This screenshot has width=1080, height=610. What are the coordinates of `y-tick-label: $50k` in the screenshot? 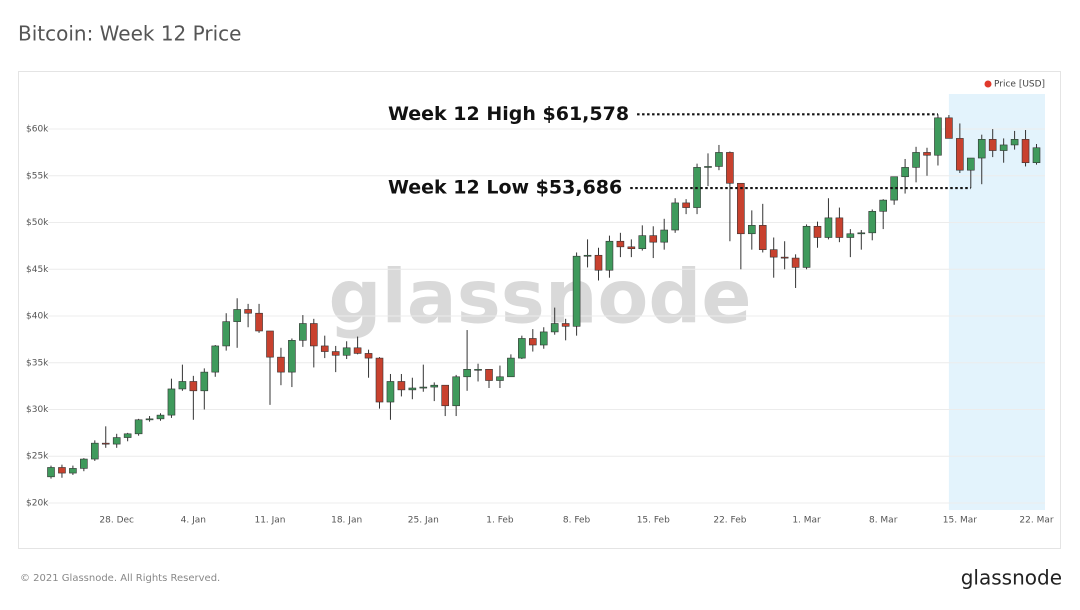 It's located at (37, 223).